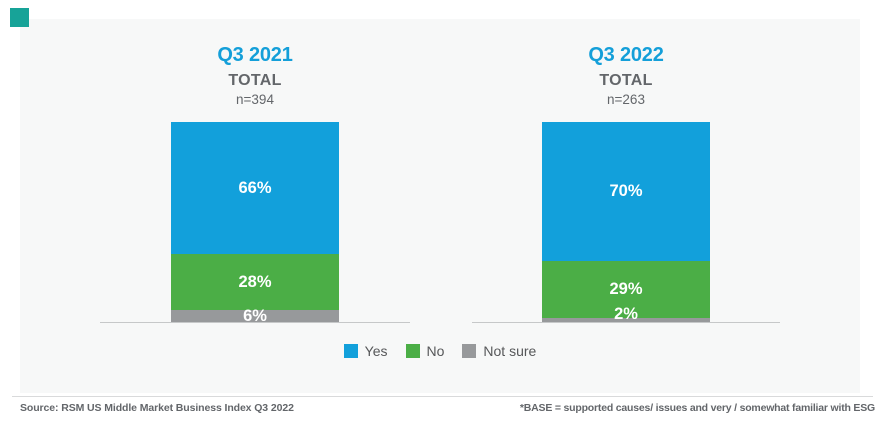 The height and width of the screenshot is (437, 880). I want to click on bar-segment-yes: 66%, so click(255, 188).